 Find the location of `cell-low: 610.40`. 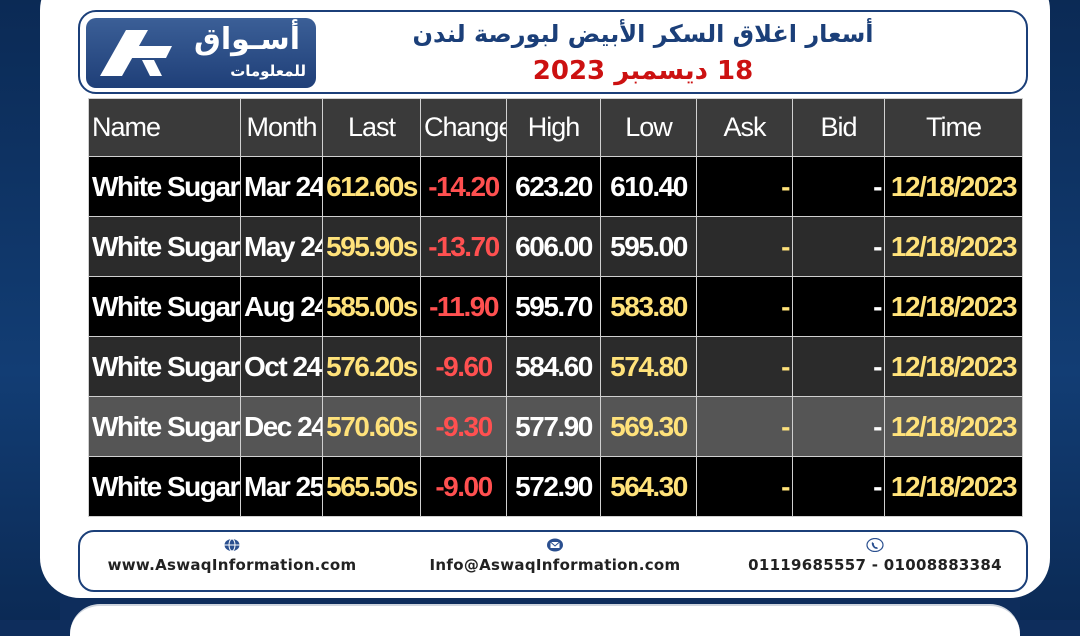

cell-low: 610.40 is located at coordinates (648, 186).